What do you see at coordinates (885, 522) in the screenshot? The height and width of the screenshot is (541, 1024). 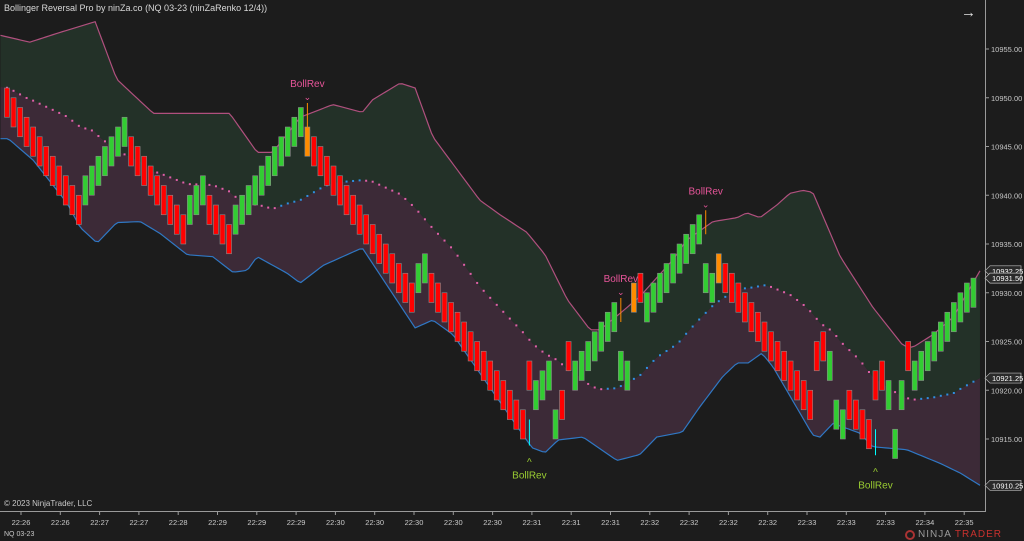 I see `time-tick-label: 22:33` at bounding box center [885, 522].